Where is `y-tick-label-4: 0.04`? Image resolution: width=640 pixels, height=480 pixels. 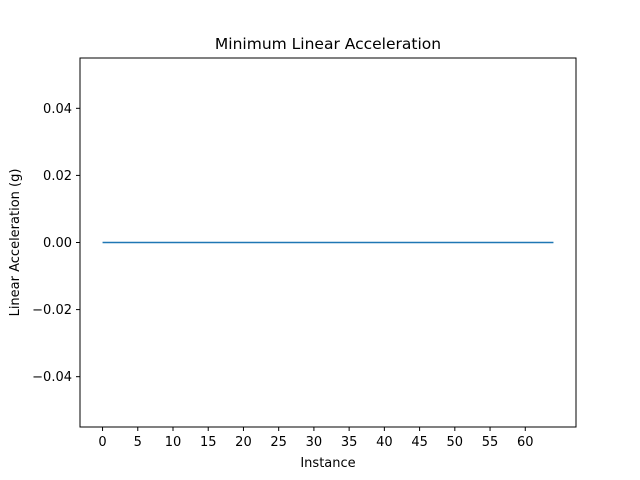 y-tick-label-4: 0.04 is located at coordinates (57, 109).